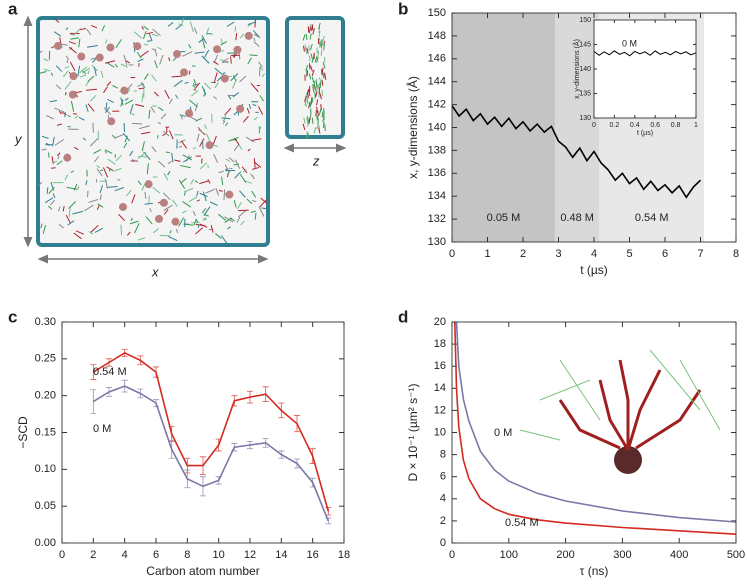 Image resolution: width=747 pixels, height=585 pixels. I want to click on x-tick-label: 0.4, so click(635, 125).